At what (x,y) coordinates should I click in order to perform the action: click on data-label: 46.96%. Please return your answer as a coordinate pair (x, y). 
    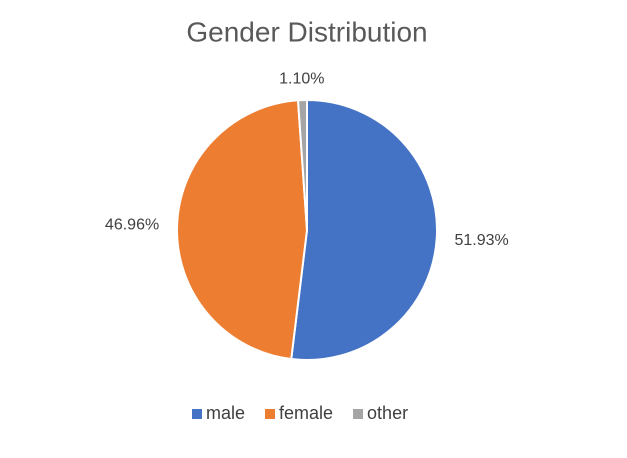
    Looking at the image, I should click on (132, 225).